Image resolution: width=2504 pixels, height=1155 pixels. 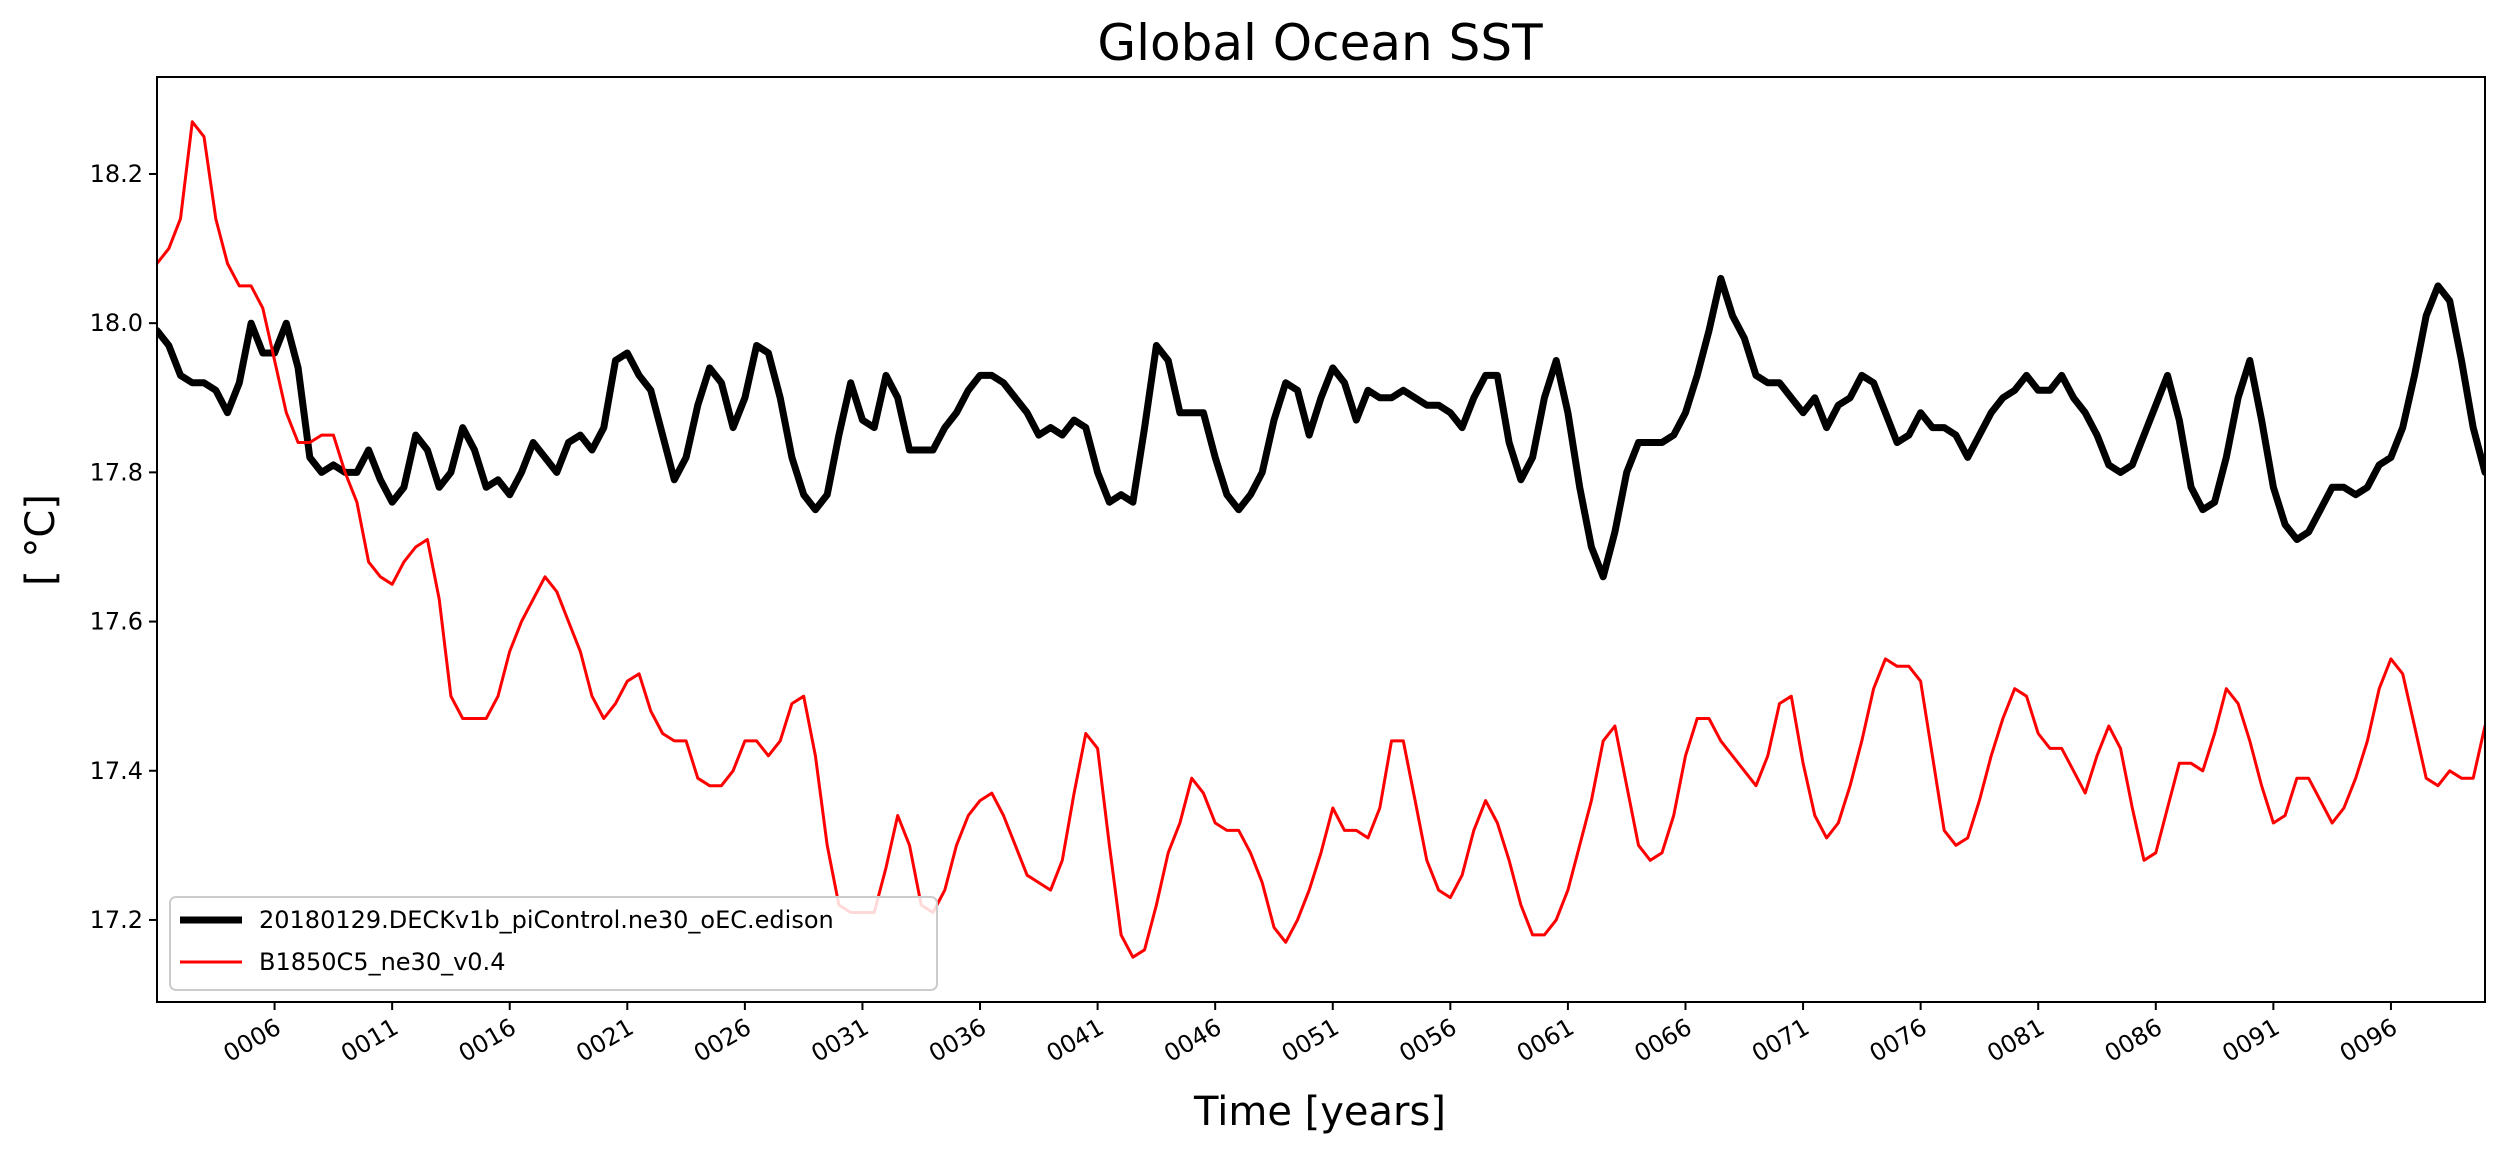 I want to click on chart-title: Global Ocean SST, so click(x=1320, y=43).